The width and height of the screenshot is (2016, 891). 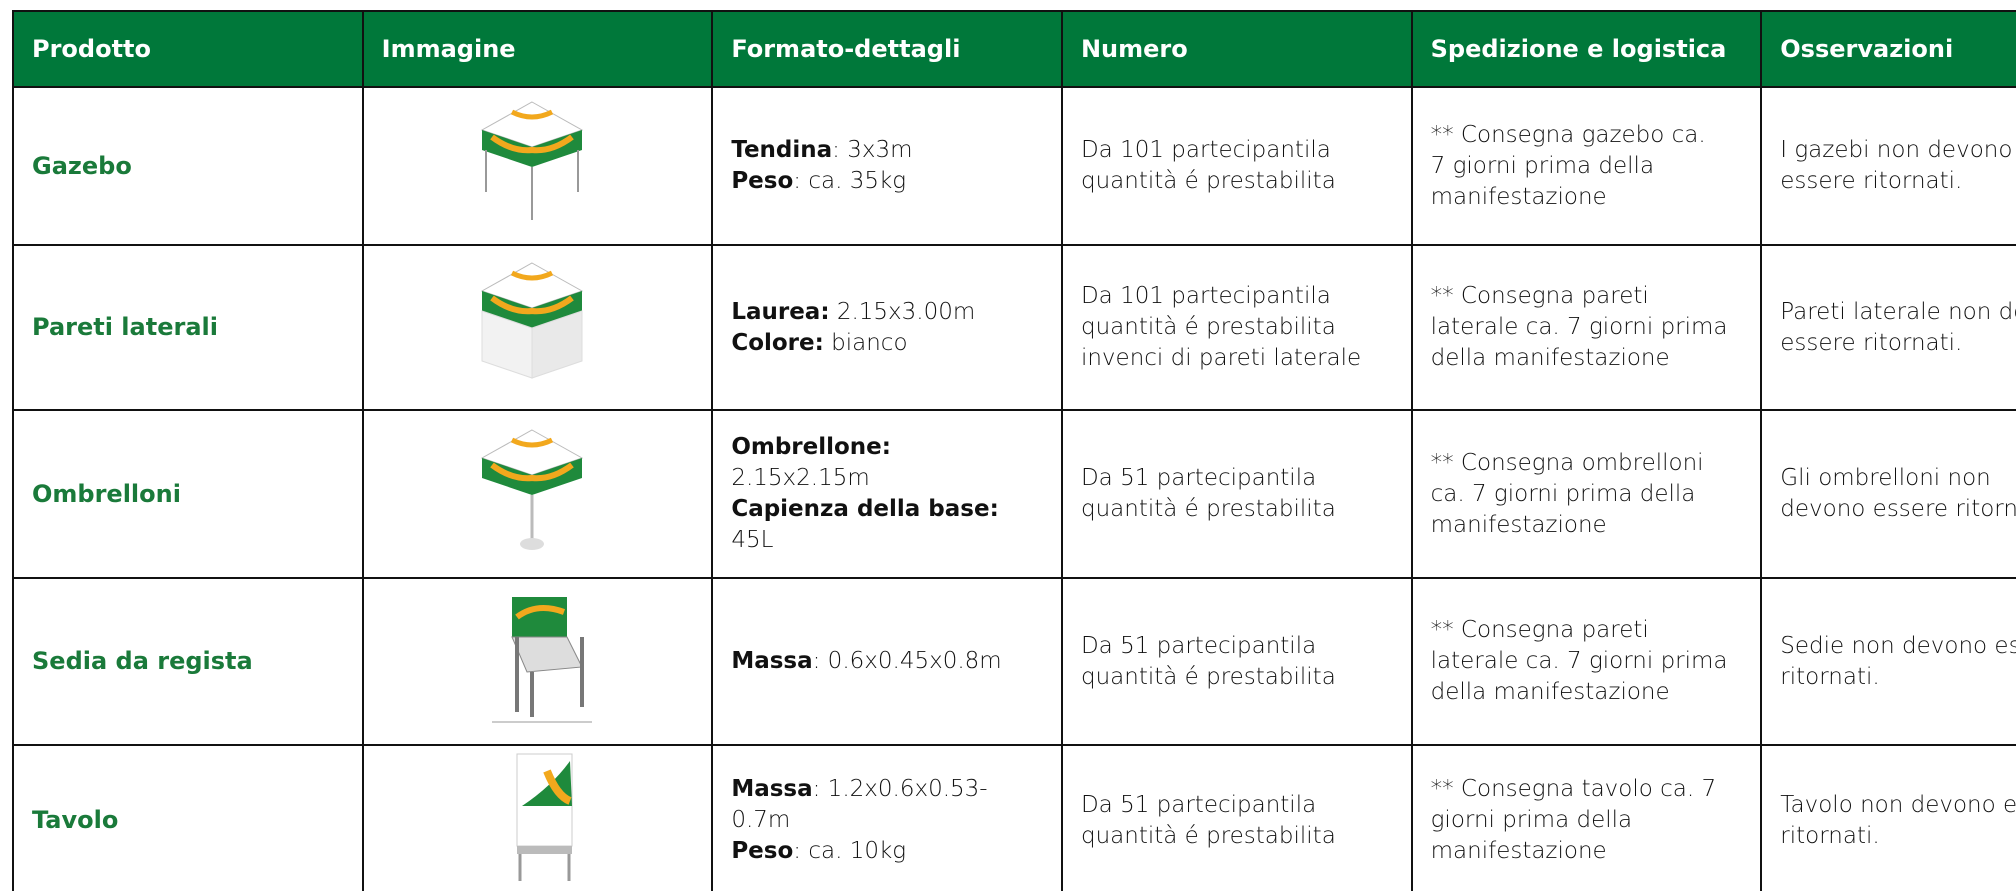 What do you see at coordinates (1542, 165) in the screenshot?
I see `text-line: 7 giorni prima della` at bounding box center [1542, 165].